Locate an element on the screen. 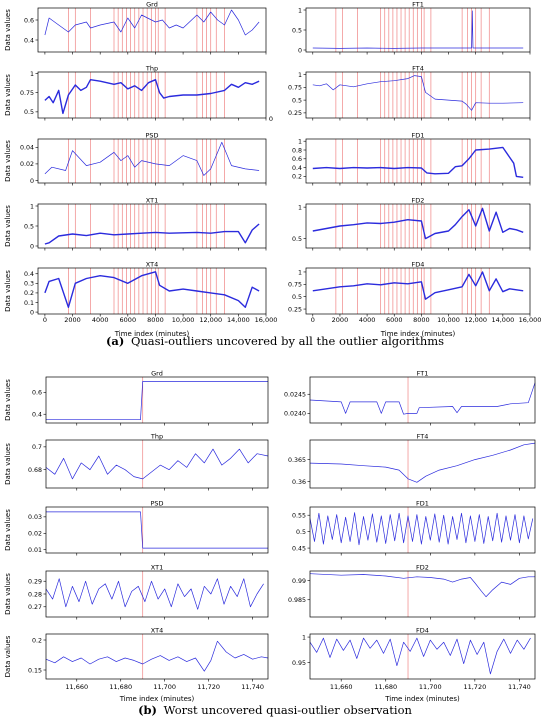  subplot-psd: PSD 0 0.02 0.04 Data values is located at coordinates (135, 159).